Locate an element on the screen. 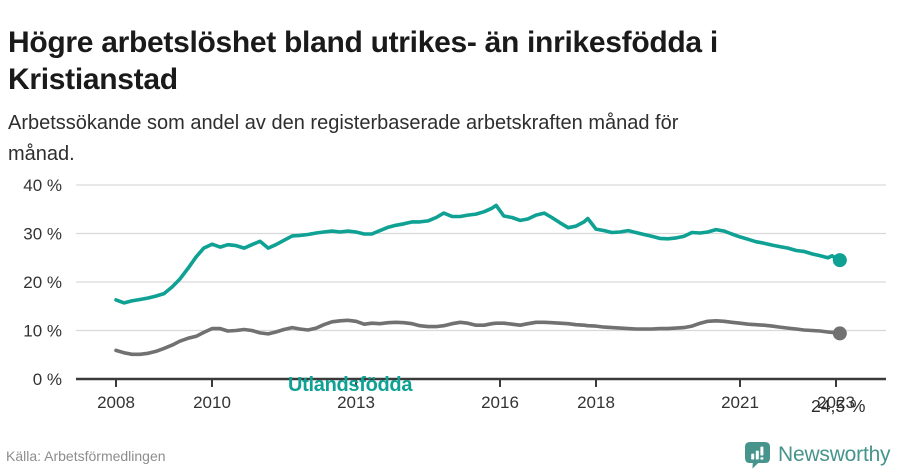  x-tick-label-2013: 2013 is located at coordinates (356, 402).